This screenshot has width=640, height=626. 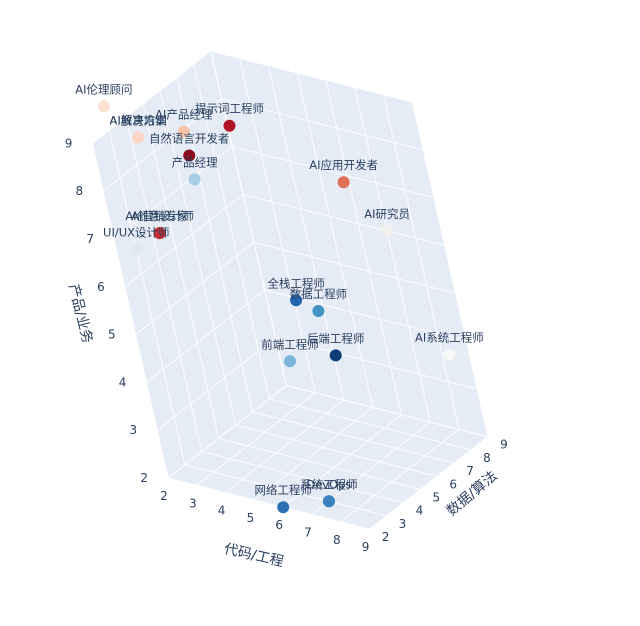 What do you see at coordinates (137, 121) in the screenshot?
I see `data-label: AI教育培训` at bounding box center [137, 121].